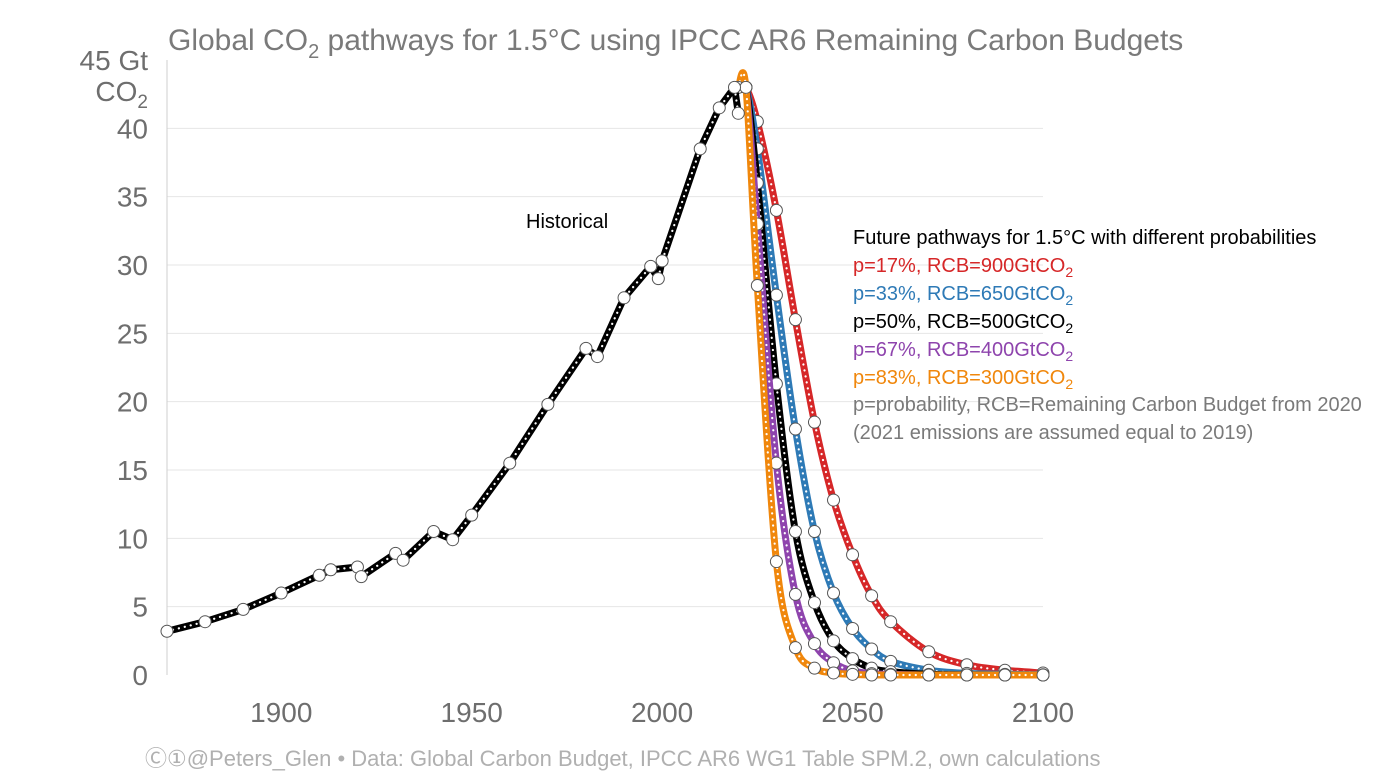 This screenshot has height=776, width=1380. What do you see at coordinates (872, 675) in the screenshot?
I see `pathway-4-marker-2055` at bounding box center [872, 675].